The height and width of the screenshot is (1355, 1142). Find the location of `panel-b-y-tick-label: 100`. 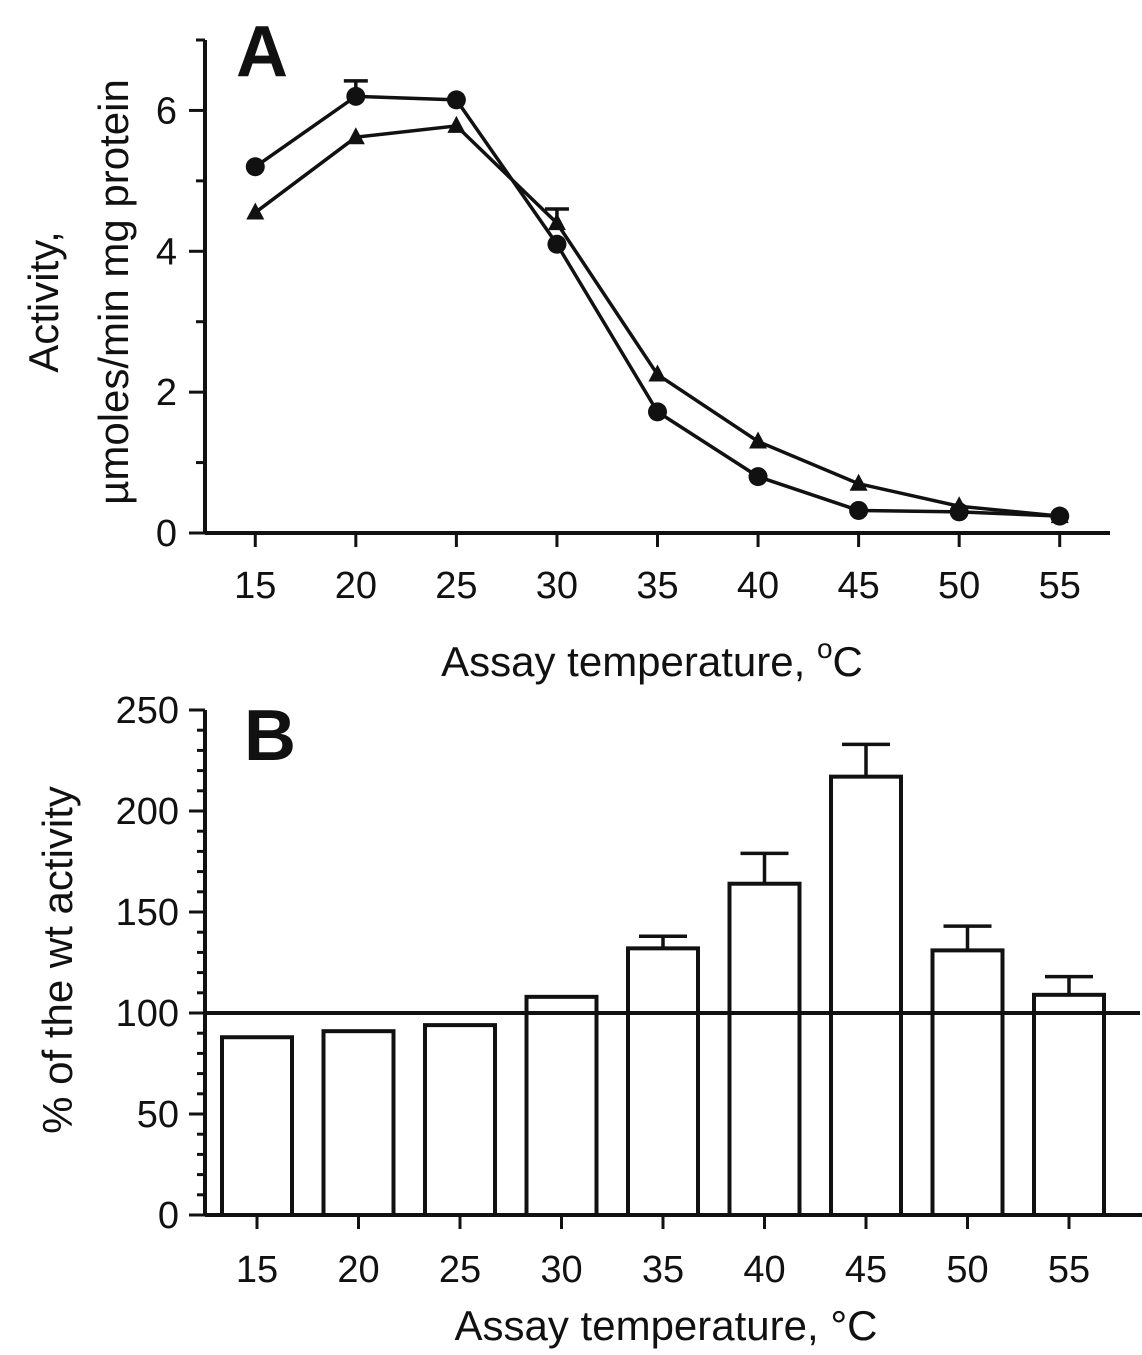

panel-b-y-tick-label: 100 is located at coordinates (147, 1014).